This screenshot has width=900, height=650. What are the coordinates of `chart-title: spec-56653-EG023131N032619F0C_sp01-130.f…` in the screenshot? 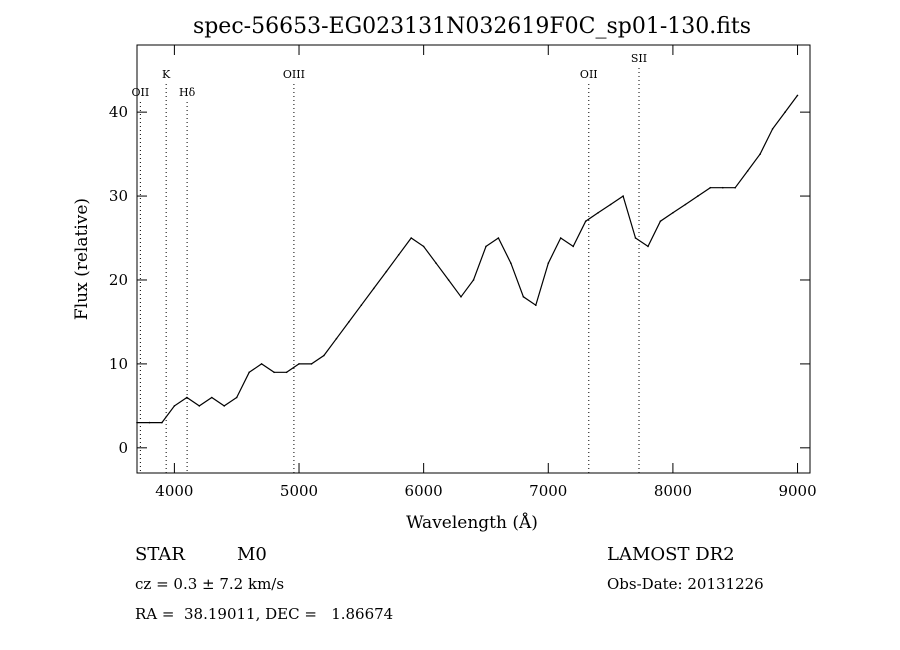 It's located at (472, 26).